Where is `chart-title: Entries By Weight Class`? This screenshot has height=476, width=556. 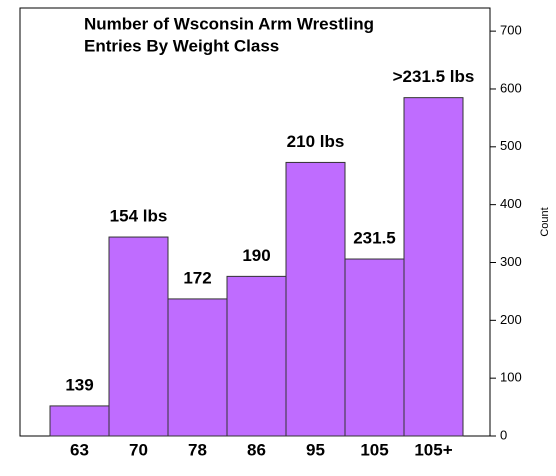
chart-title: Entries By Weight Class is located at coordinates (181, 45).